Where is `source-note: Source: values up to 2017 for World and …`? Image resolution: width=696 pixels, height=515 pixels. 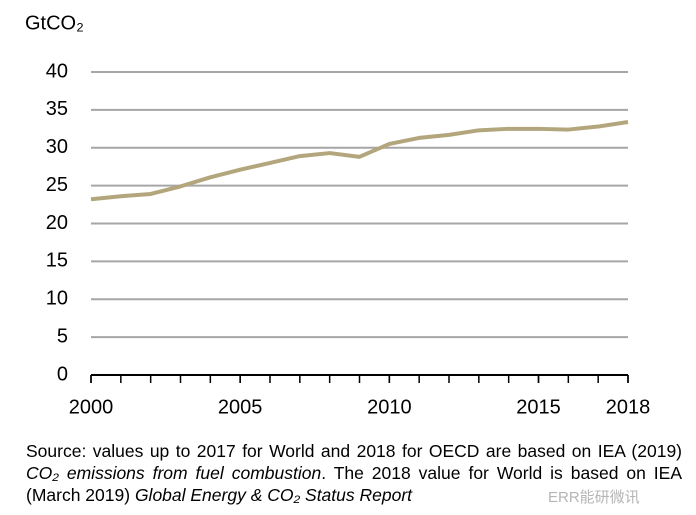 source-note: Source: values up to 2017 for World and … is located at coordinates (354, 473).